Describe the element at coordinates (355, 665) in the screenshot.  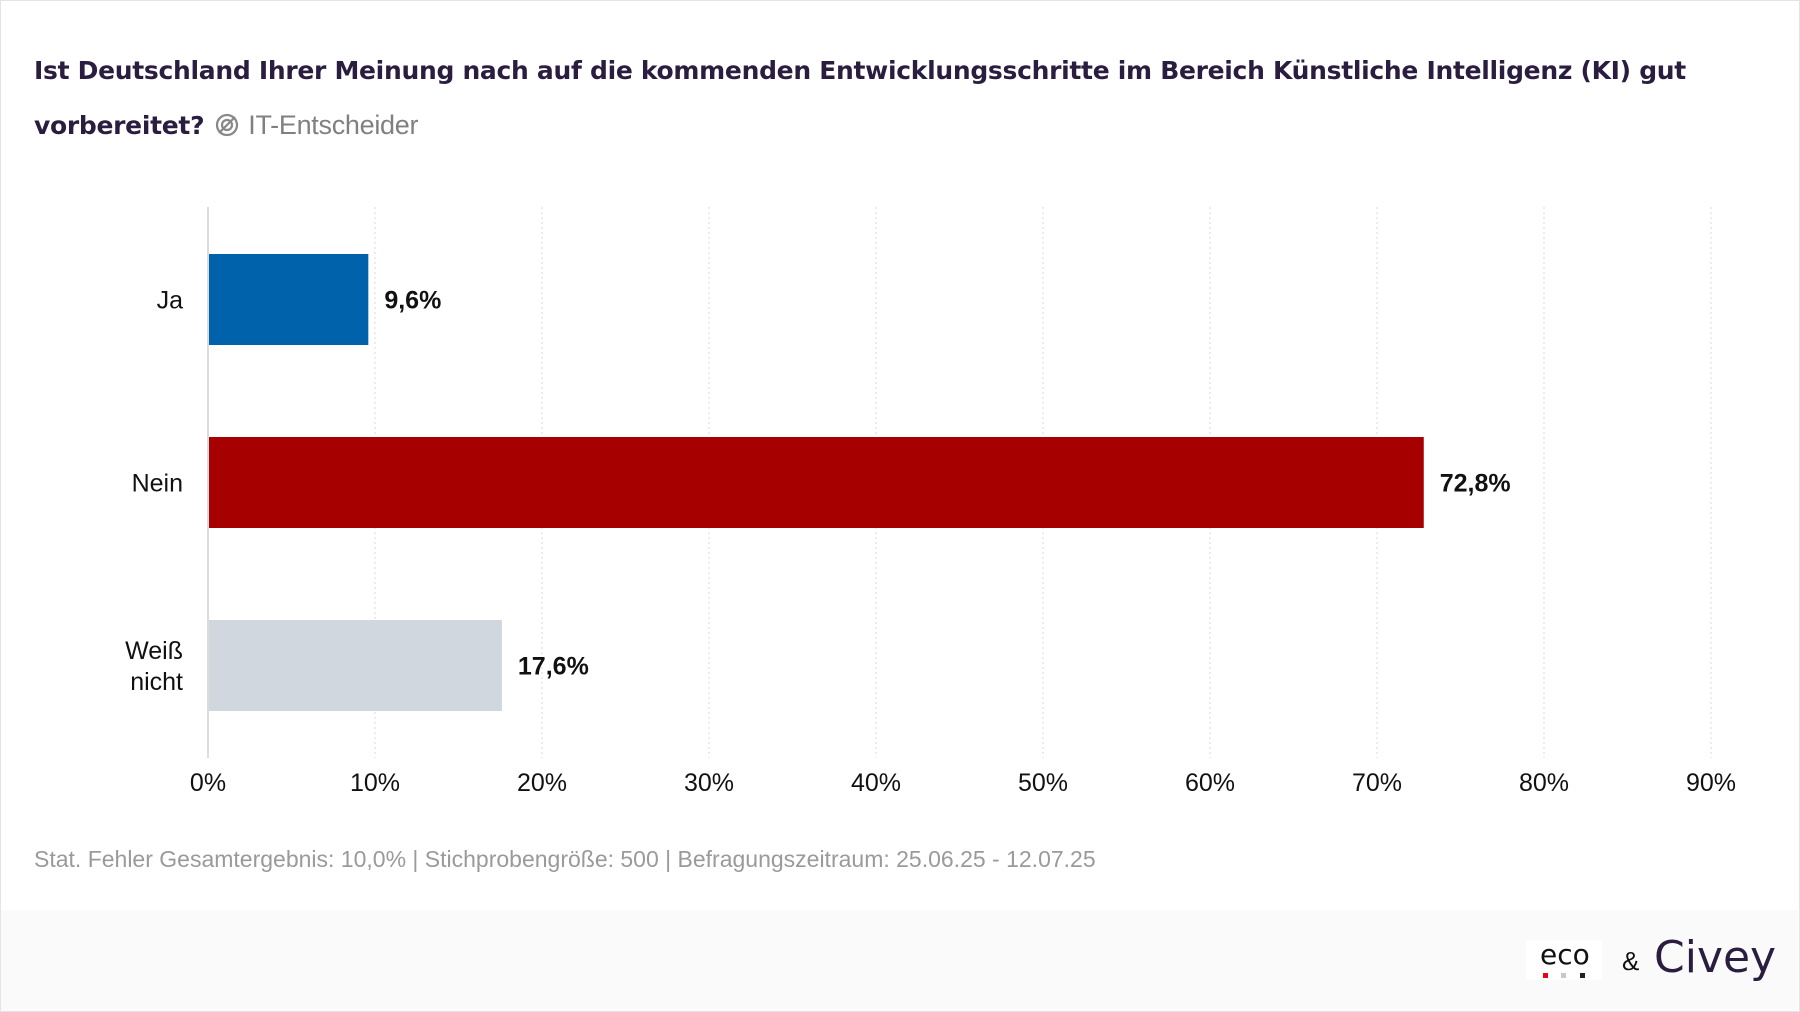
I see `bar-weiß-nicht` at that location.